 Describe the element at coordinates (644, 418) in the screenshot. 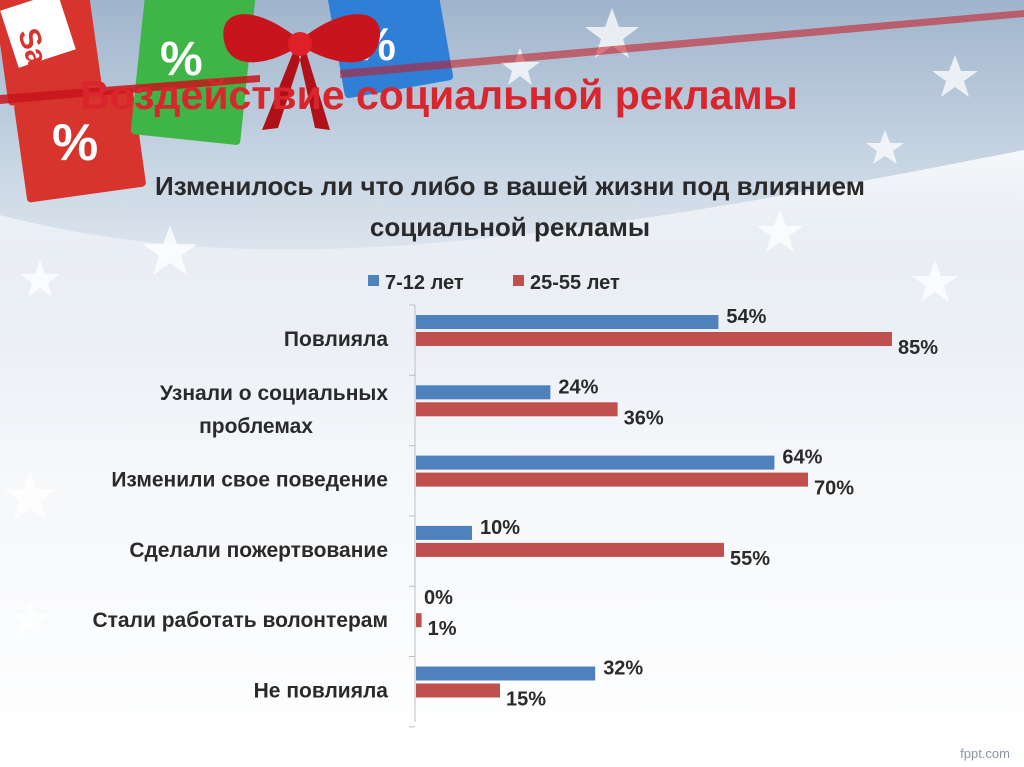

I see `data-label: 36%` at that location.